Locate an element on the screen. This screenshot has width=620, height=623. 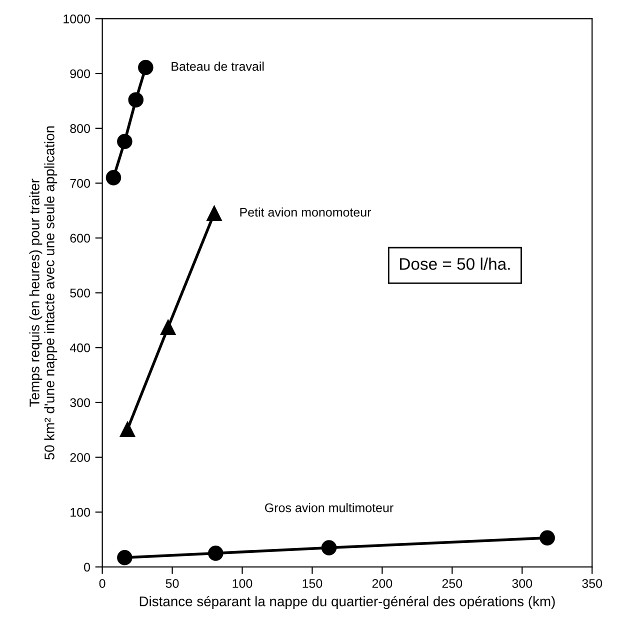
x-tick-label: 250 is located at coordinates (452, 583).